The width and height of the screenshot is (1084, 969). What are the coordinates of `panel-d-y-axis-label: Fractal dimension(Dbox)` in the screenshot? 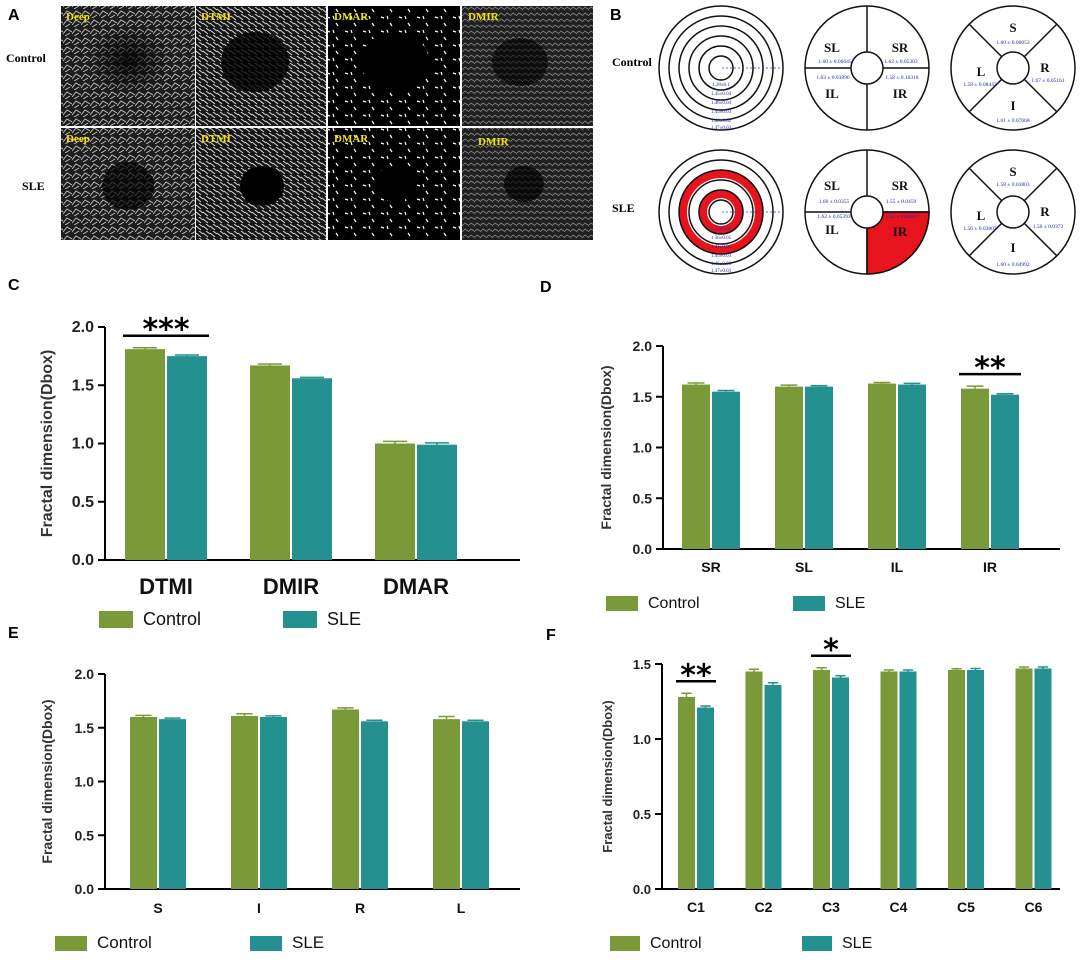 It's located at (606, 447).